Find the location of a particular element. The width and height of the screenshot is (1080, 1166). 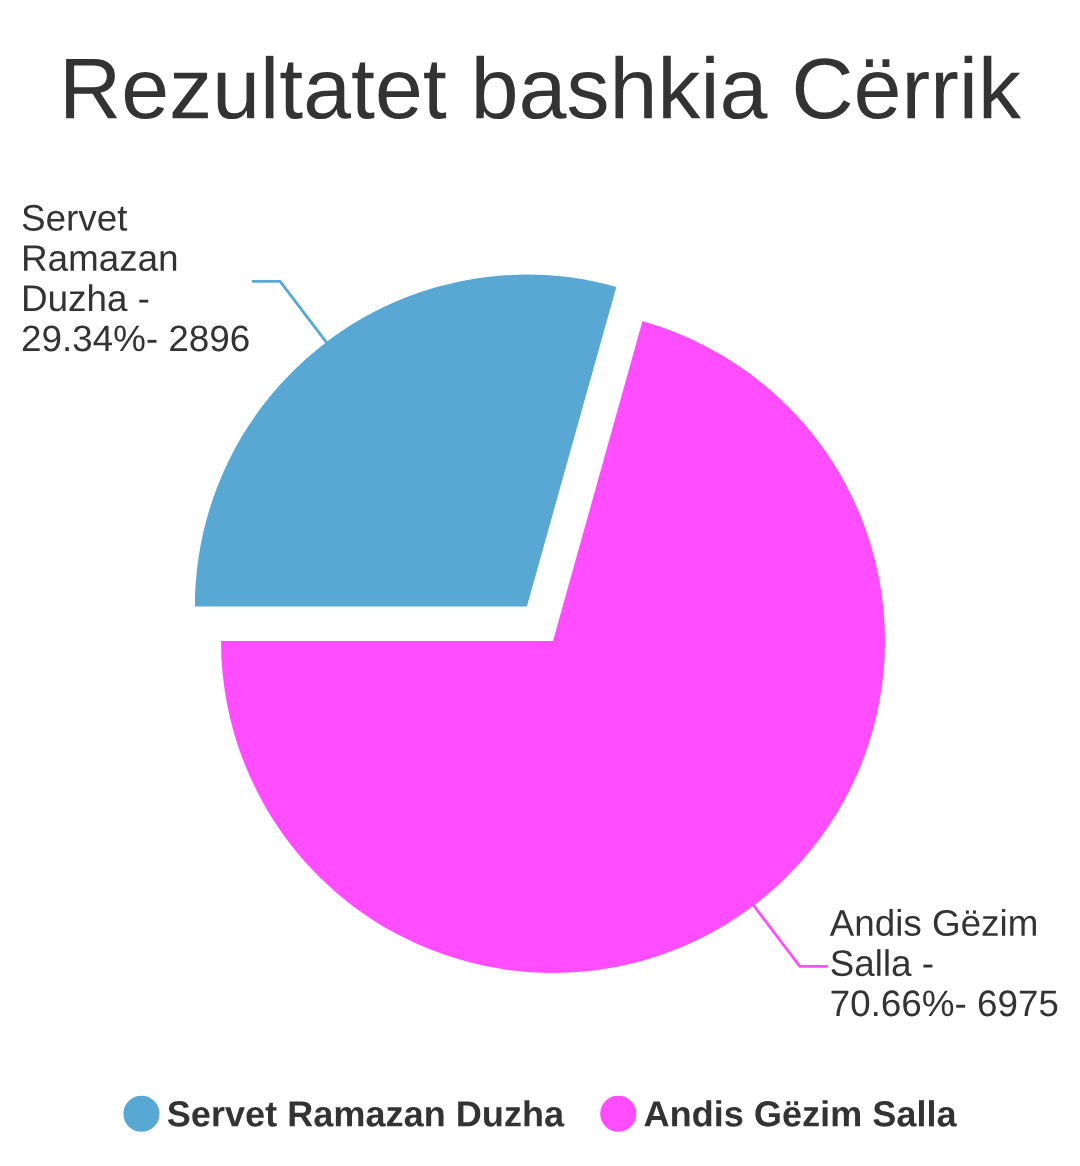

chart-title: Rezultatet bashkia Cërrik is located at coordinates (544, 87).